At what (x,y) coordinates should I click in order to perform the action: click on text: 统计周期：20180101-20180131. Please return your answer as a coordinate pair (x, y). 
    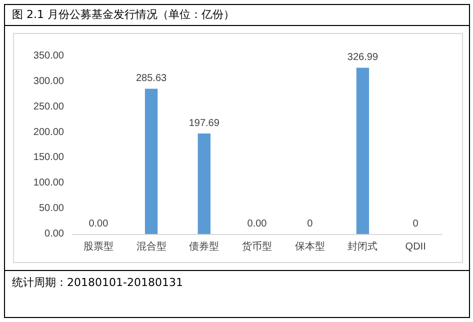
    Looking at the image, I should click on (98, 283).